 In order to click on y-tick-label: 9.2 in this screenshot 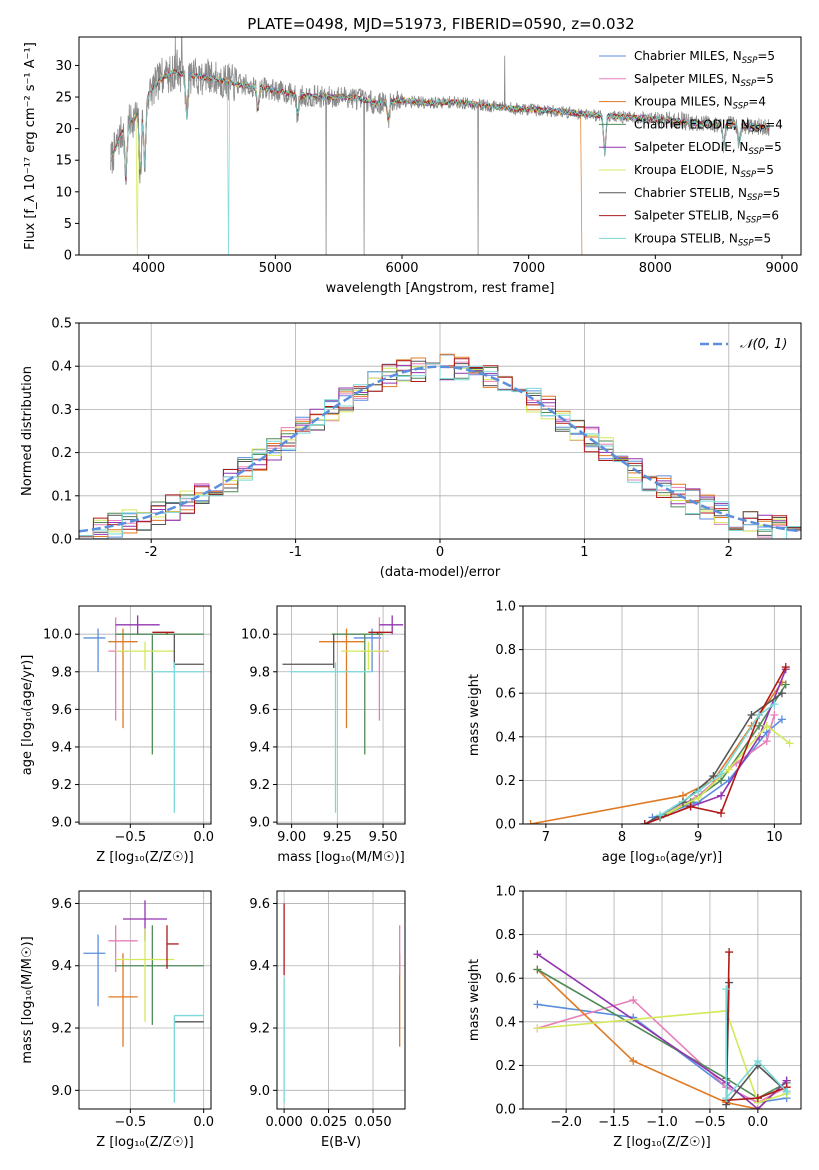, I will do `click(259, 1029)`.